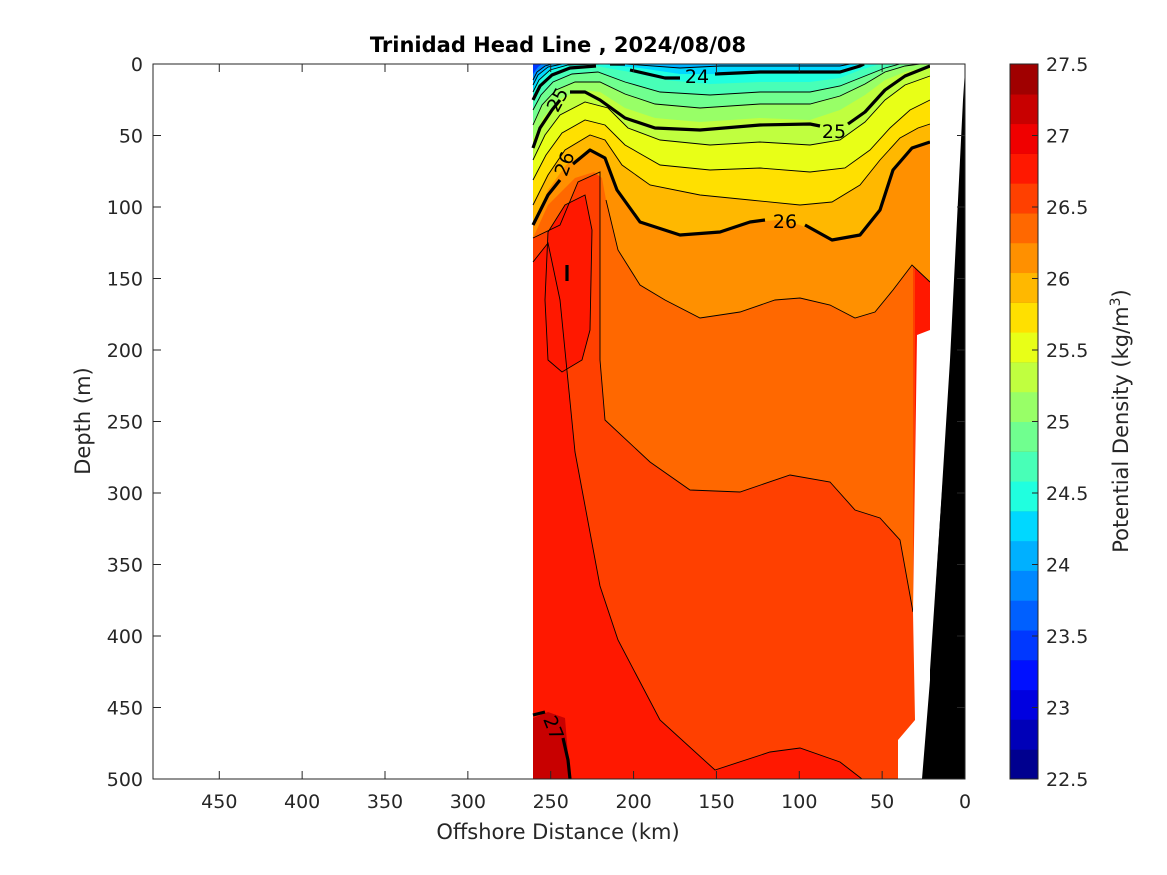 The width and height of the screenshot is (1167, 875). Describe the element at coordinates (137, 65) in the screenshot. I see `y-tick-label: 0` at that location.